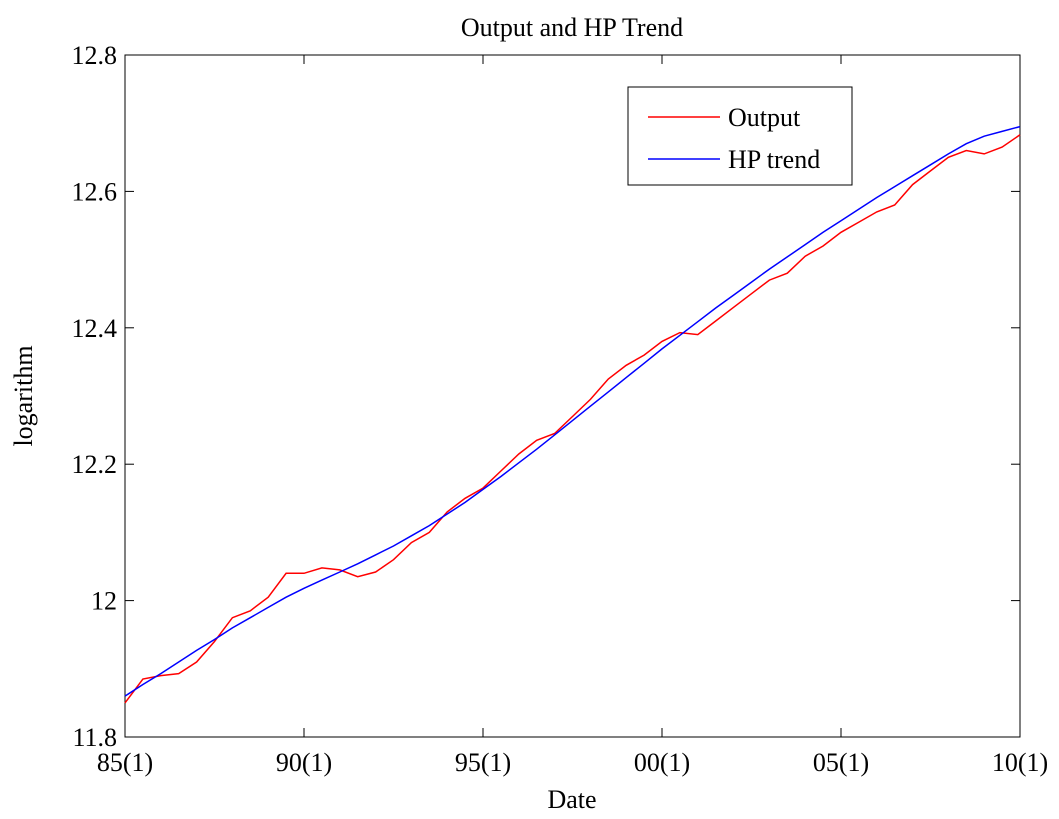 The width and height of the screenshot is (1059, 819). Describe the element at coordinates (94, 737) in the screenshot. I see `y-tick-label: 11.8` at that location.